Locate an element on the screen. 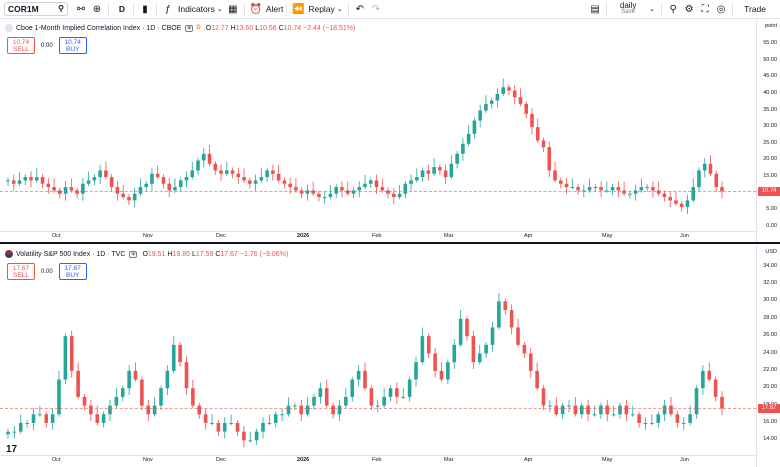 Image resolution: width=780 pixels, height=467 pixels. buy-button: 10.74 BUY is located at coordinates (72, 45).